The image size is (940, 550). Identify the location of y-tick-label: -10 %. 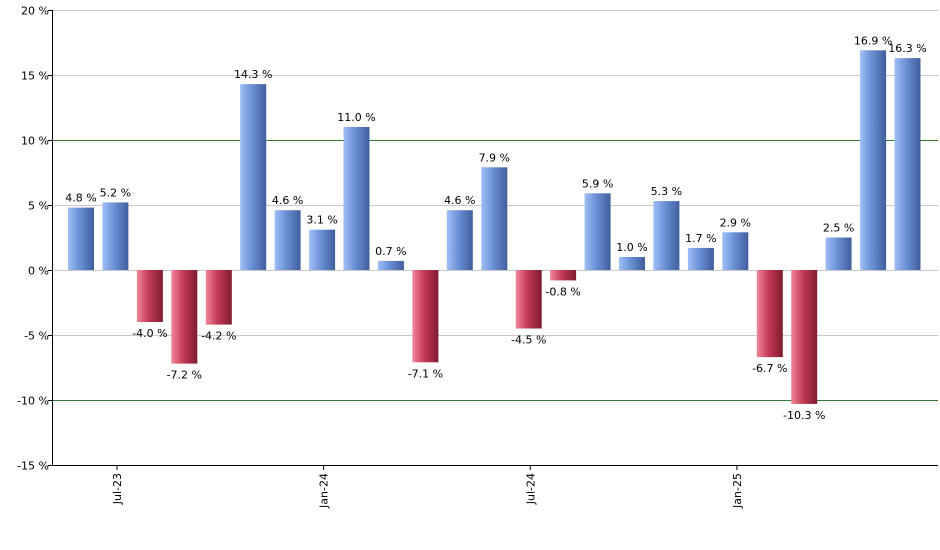
(33, 401).